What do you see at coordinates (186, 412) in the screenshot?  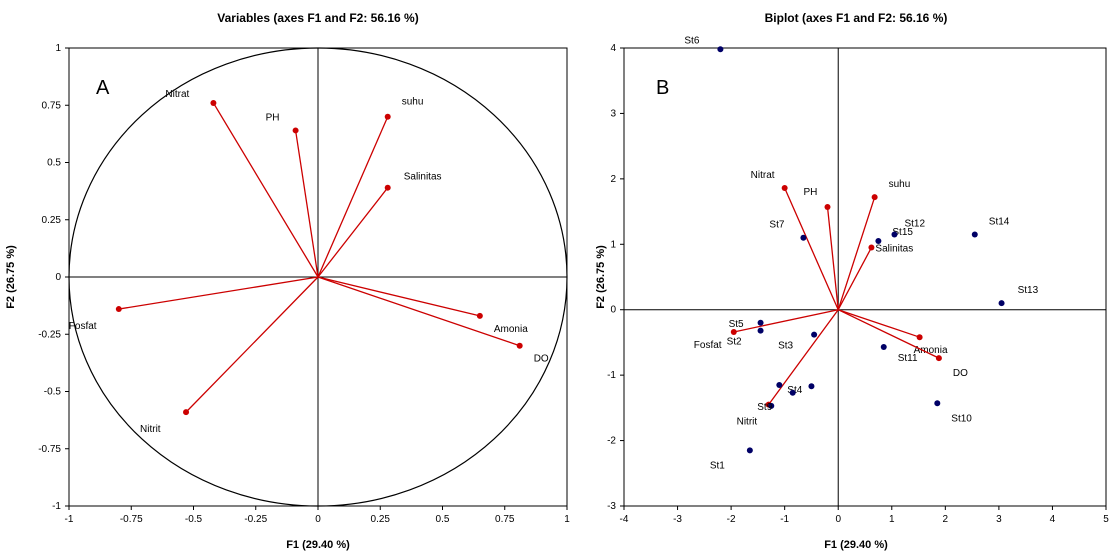 I see `chart-a-vector-point-nitrit` at bounding box center [186, 412].